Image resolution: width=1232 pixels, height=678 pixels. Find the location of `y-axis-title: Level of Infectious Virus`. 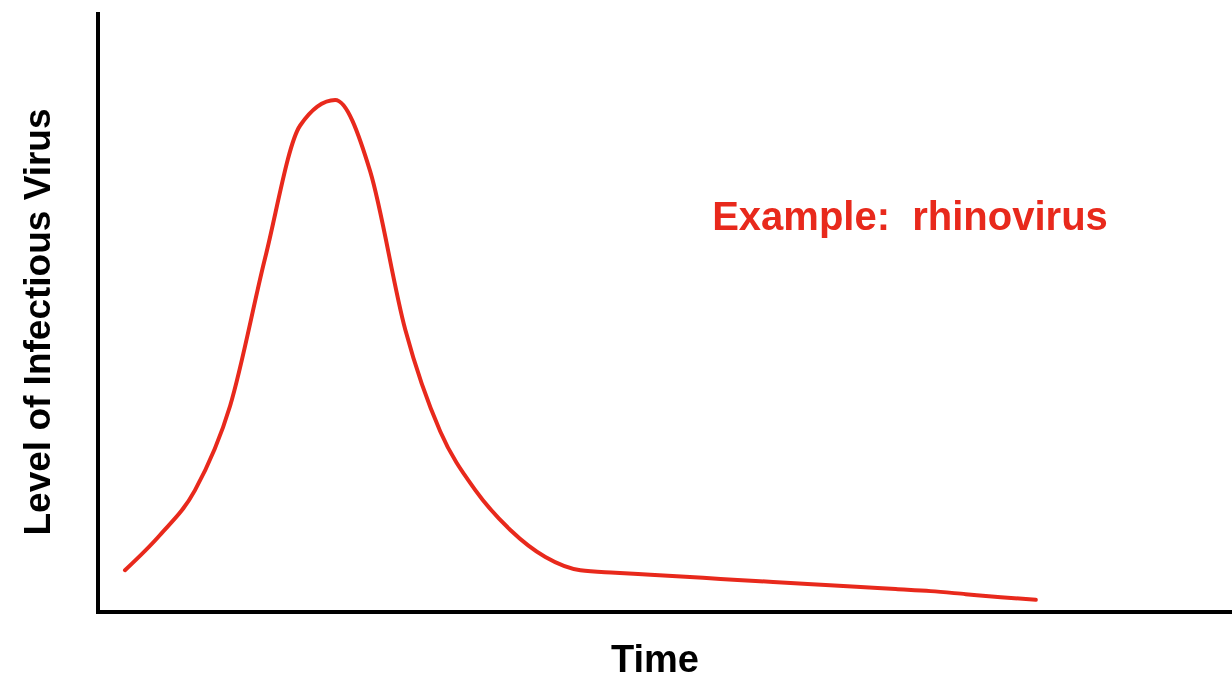

y-axis-title: Level of Infectious Virus is located at coordinates (37, 322).